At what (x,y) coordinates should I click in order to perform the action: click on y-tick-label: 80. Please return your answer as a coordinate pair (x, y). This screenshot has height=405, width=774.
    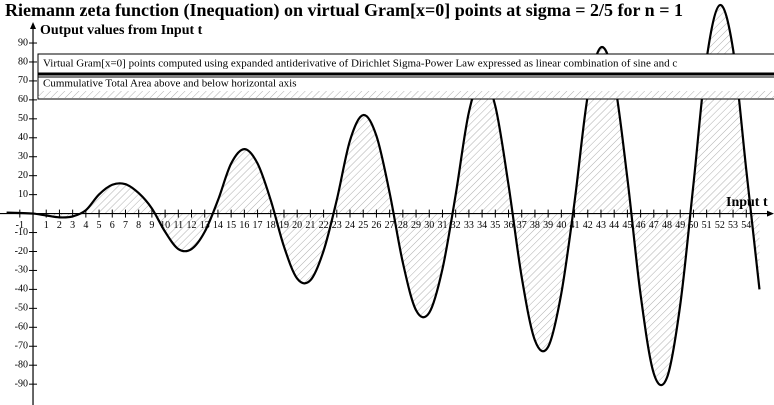
    Looking at the image, I should click on (23, 61).